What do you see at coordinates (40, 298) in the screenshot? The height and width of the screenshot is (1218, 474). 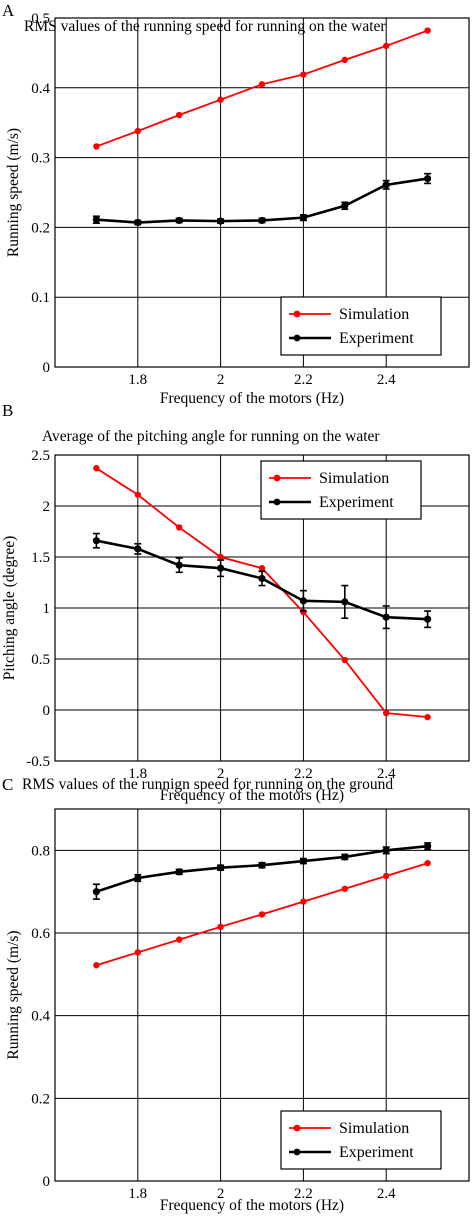 I see `y-tick-label: 0.1` at bounding box center [40, 298].